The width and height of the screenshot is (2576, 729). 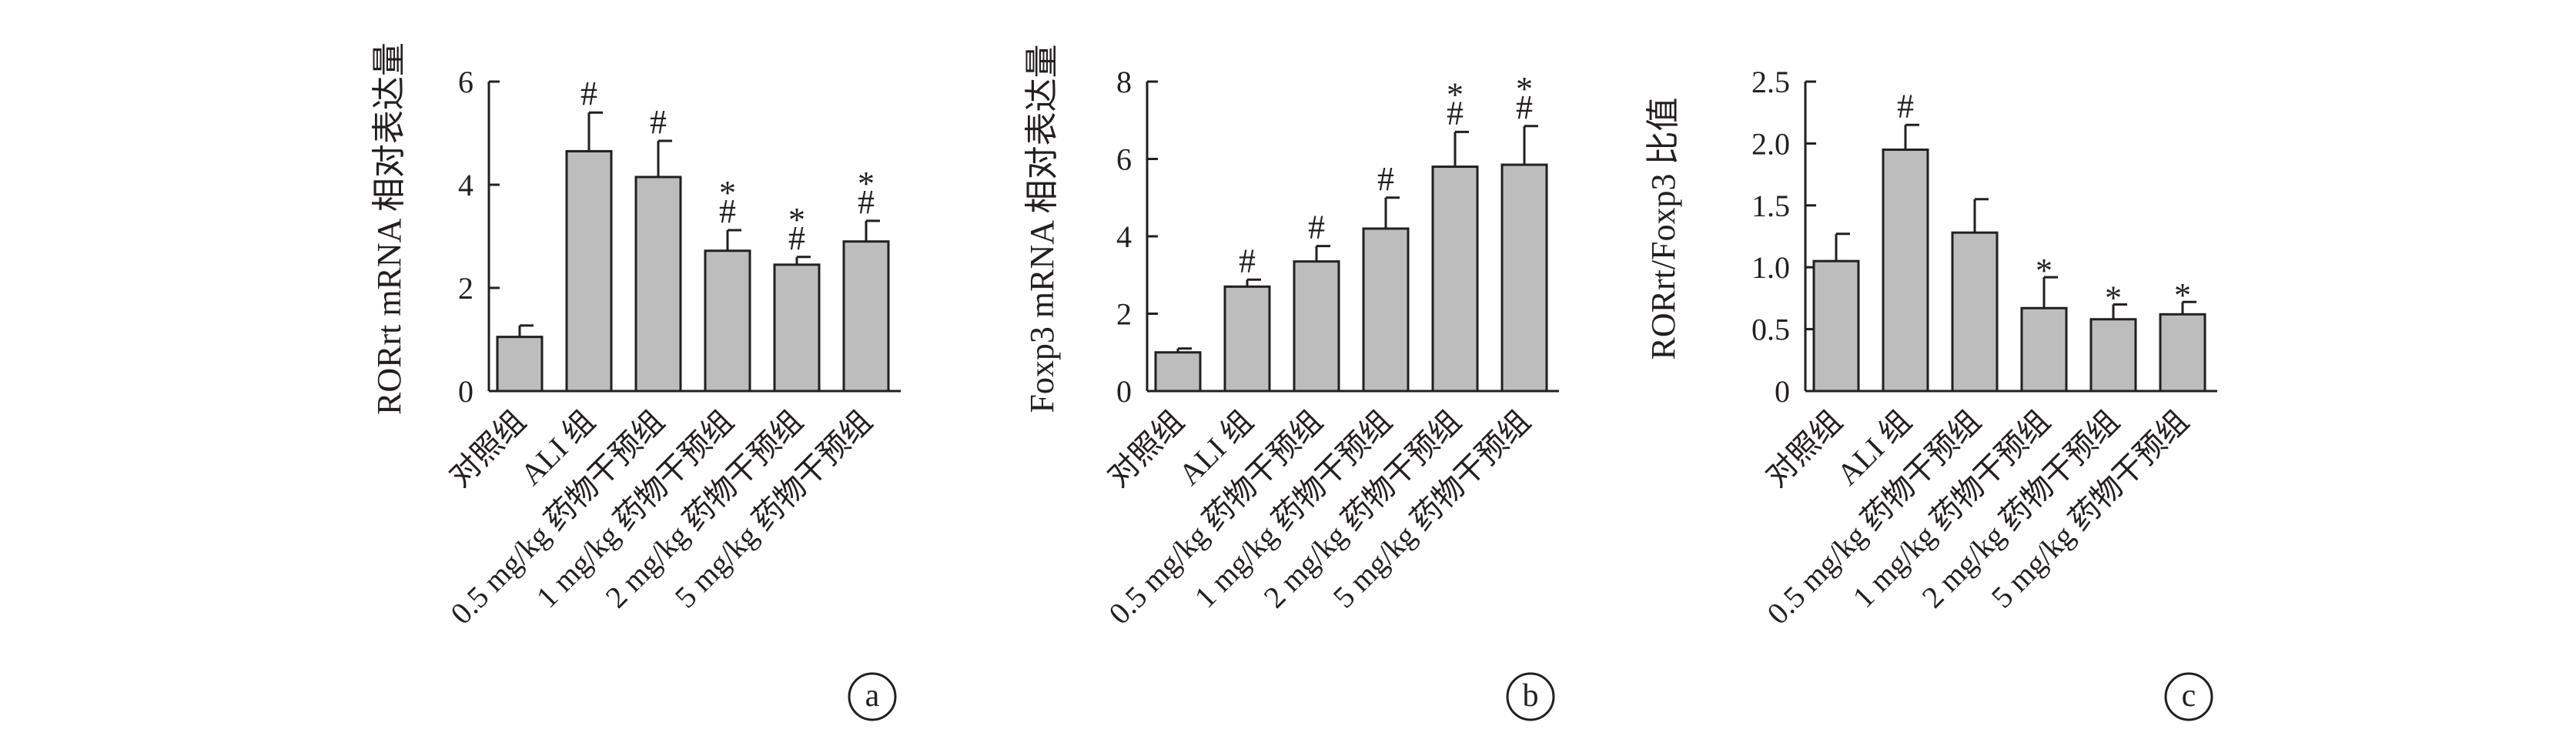 What do you see at coordinates (1771, 206) in the screenshot?
I see `y-tick-label: 1.5` at bounding box center [1771, 206].